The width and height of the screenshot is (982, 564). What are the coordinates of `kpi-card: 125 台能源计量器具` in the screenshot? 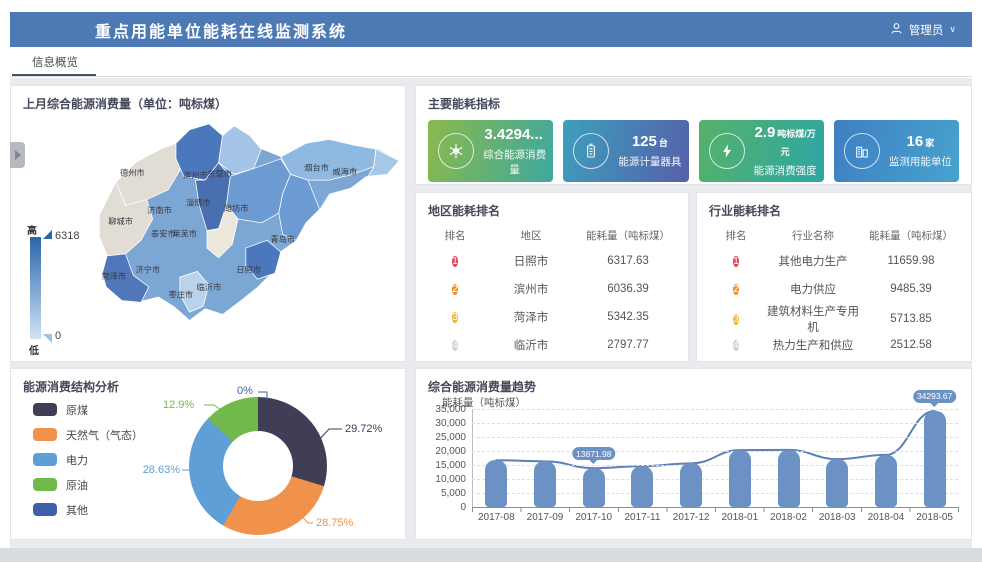 It's located at (626, 151).